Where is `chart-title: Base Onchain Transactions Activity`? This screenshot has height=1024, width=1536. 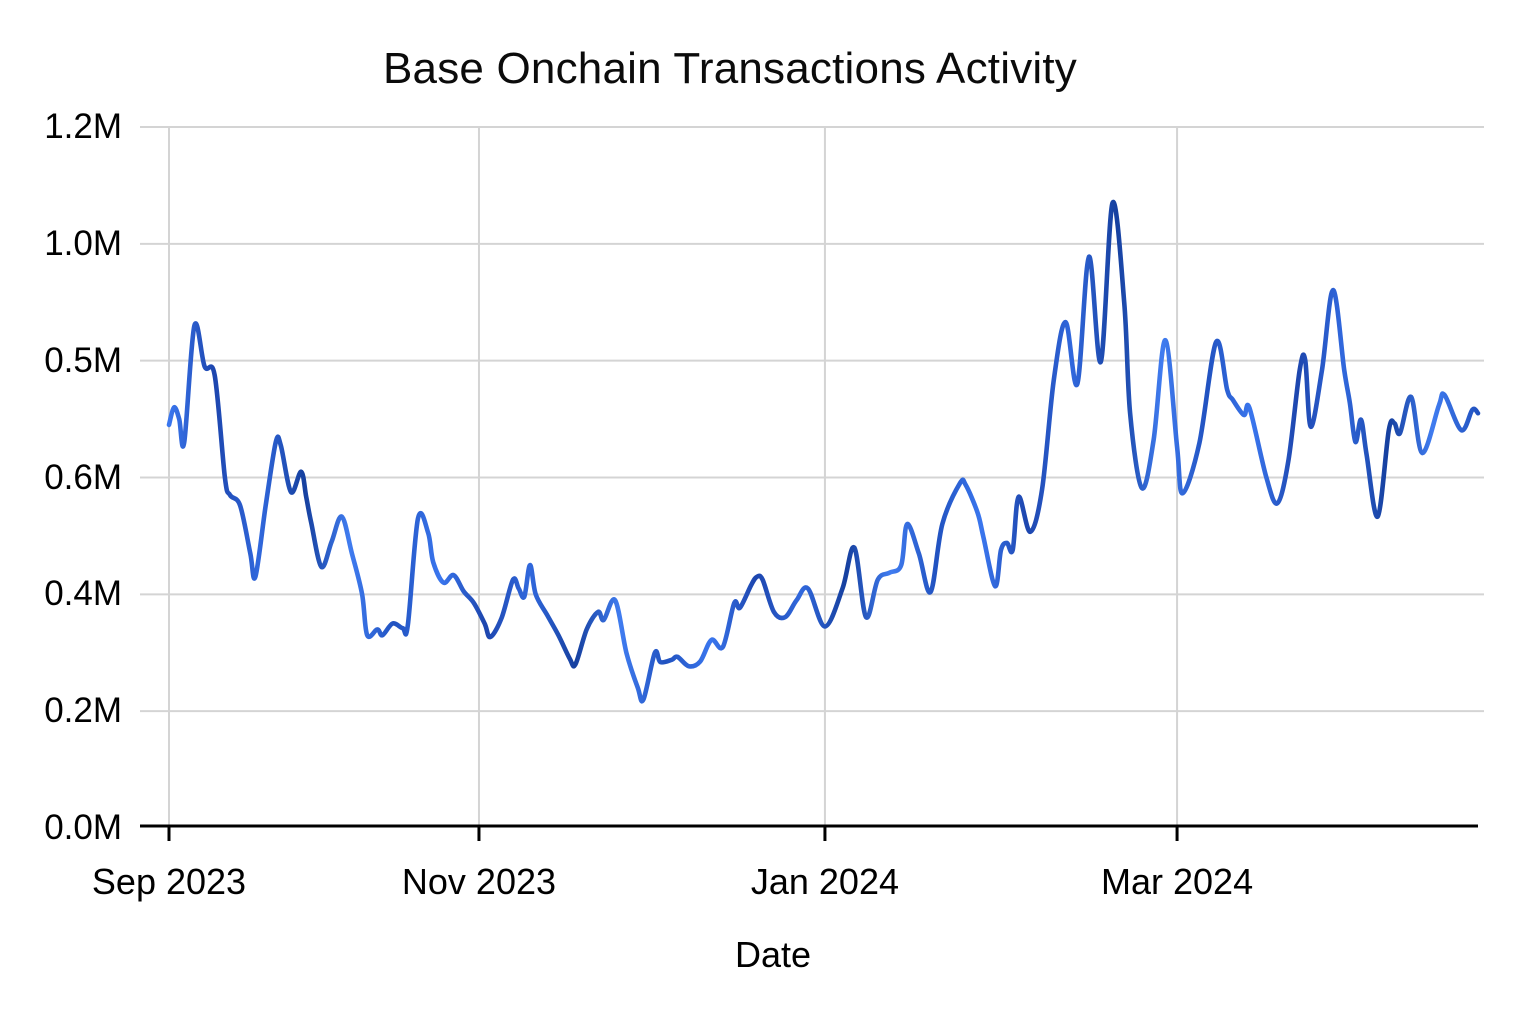 chart-title: Base Onchain Transactions Activity is located at coordinates (730, 68).